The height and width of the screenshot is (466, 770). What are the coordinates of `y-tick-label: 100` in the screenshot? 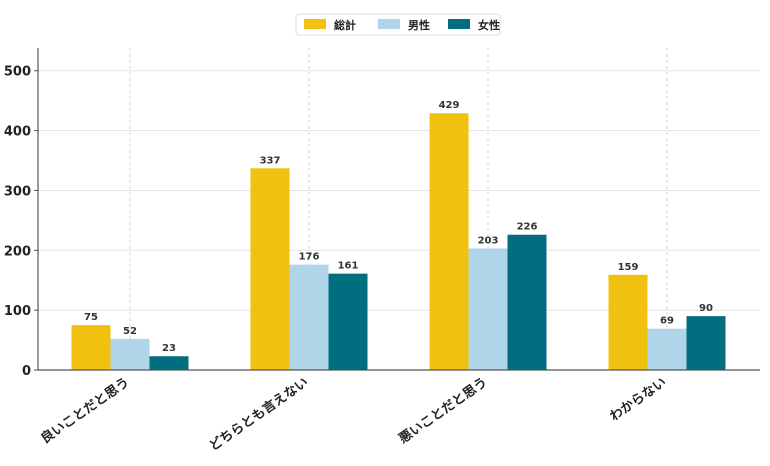 It's located at (17, 311).